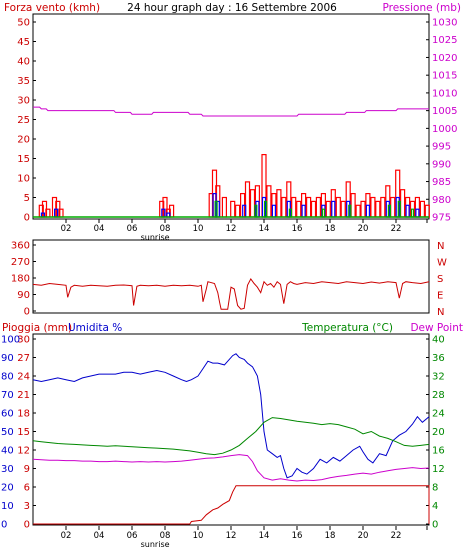 The height and width of the screenshot is (556, 465). Describe the element at coordinates (231, 536) in the screenshot. I see `x-tick-label: 12` at that location.